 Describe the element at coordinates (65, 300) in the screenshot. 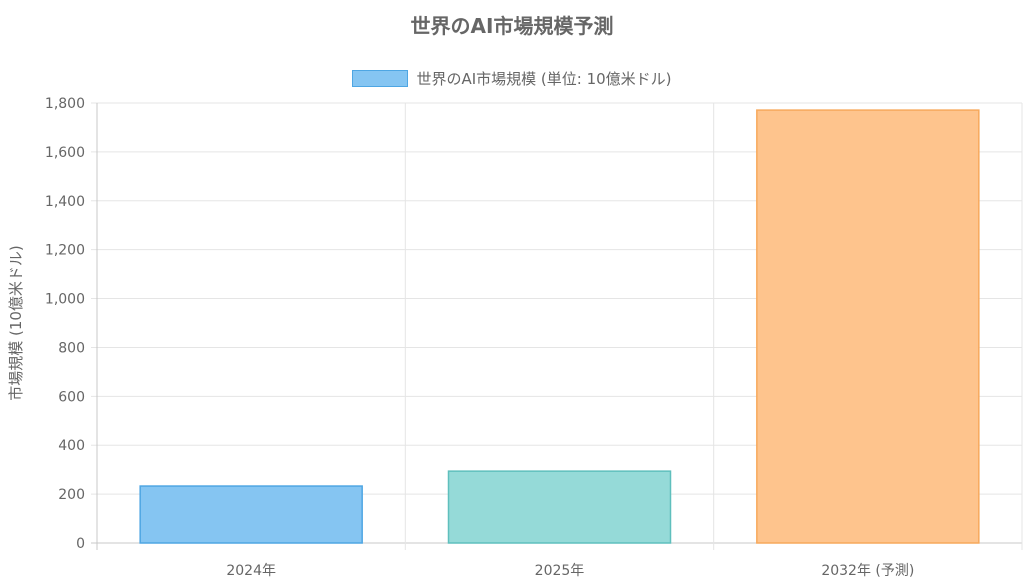

I see `y-tick-label: 1,000` at that location.